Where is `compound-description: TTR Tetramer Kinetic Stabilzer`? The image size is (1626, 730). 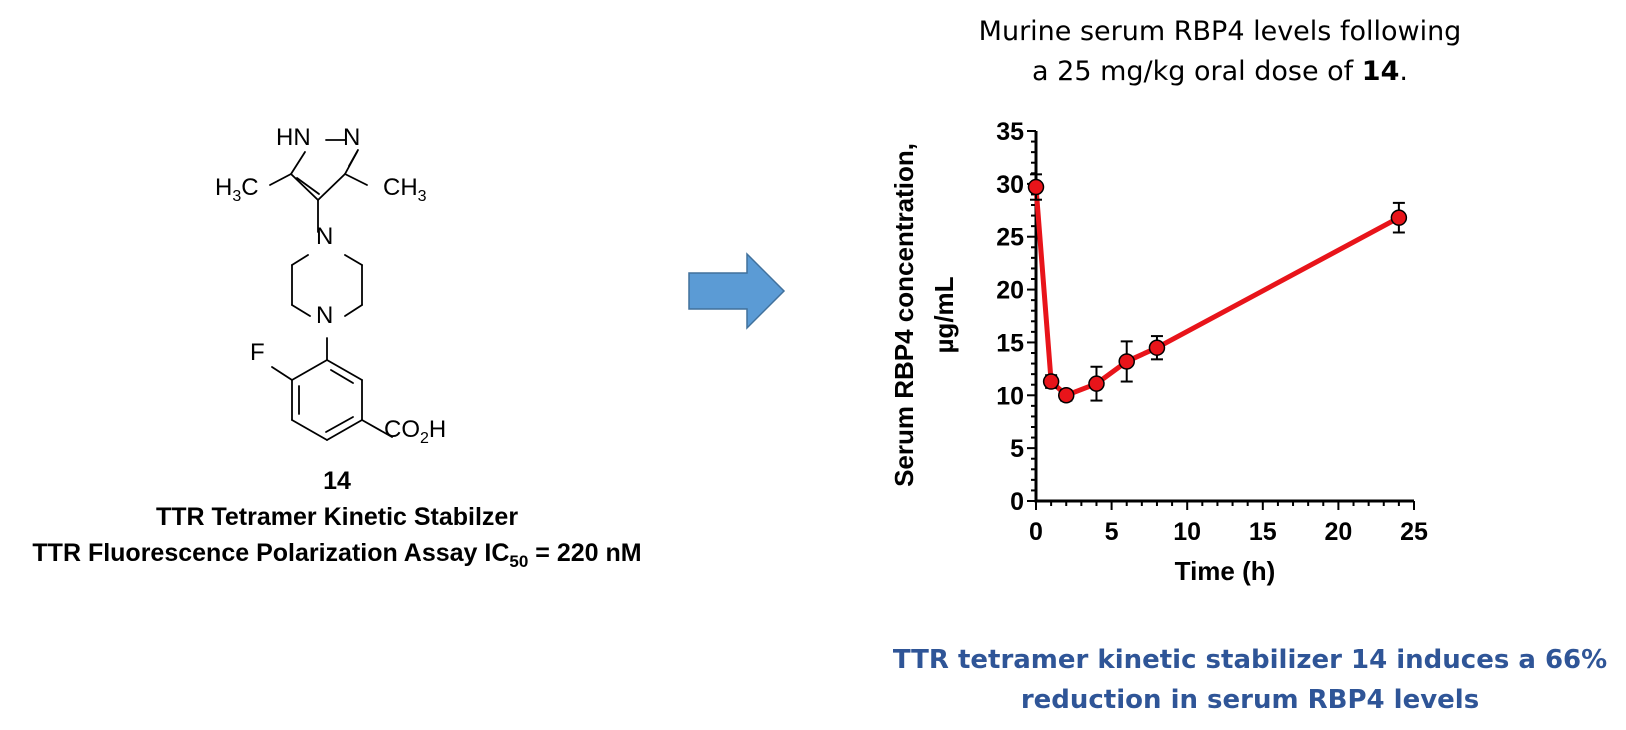
compound-description: TTR Tetramer Kinetic Stabilzer is located at coordinates (337, 517).